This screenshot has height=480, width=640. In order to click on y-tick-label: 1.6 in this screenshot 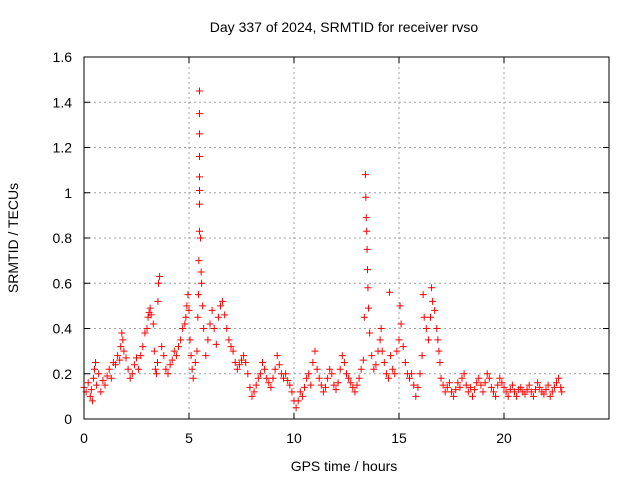, I will do `click(63, 57)`.